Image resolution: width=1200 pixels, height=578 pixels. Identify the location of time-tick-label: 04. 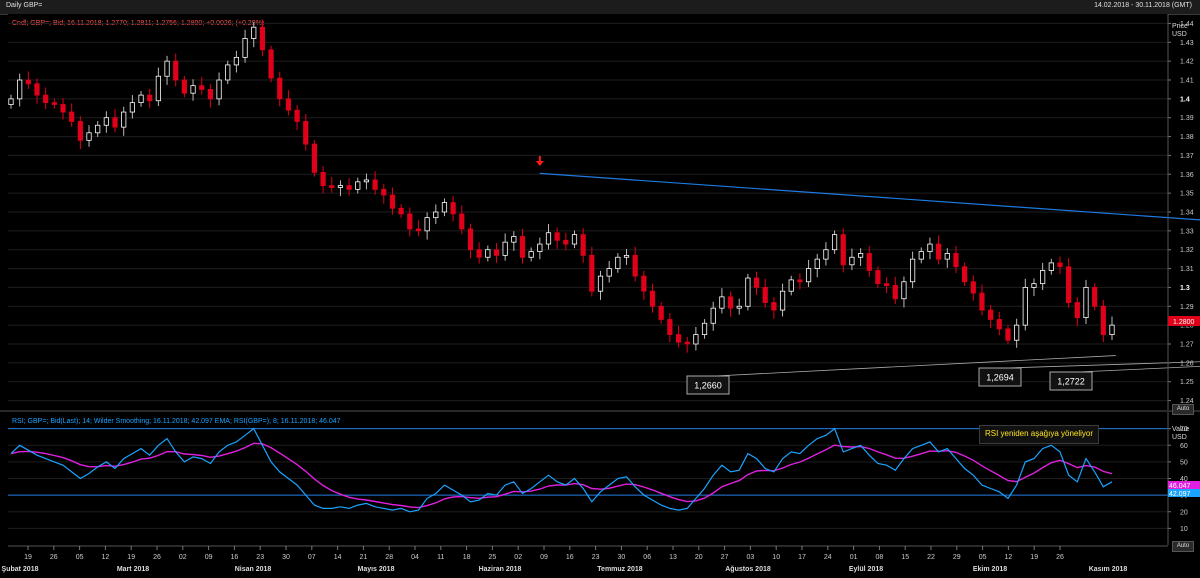
(415, 557).